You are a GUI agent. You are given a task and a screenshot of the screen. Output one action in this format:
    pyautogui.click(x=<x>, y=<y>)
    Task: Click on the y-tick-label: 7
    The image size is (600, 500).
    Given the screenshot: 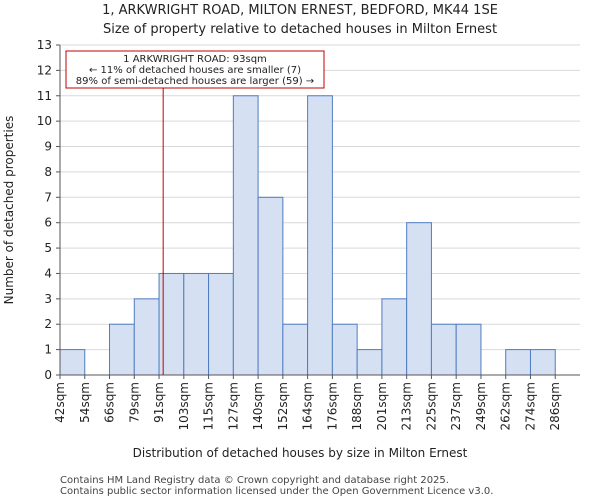 What is the action you would take?
    pyautogui.click(x=48, y=197)
    